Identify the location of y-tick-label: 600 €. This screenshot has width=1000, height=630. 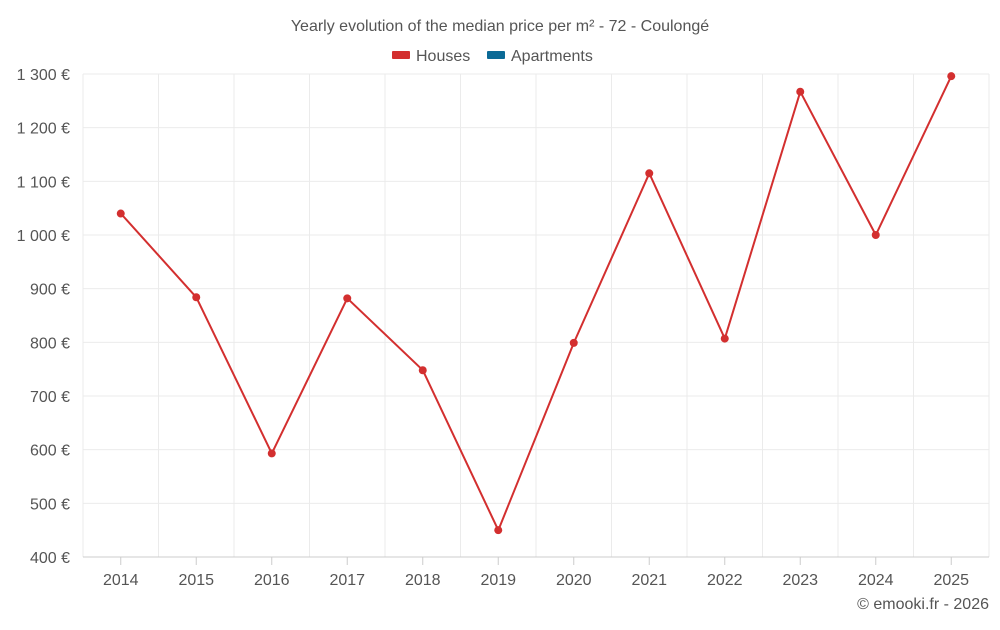
(50, 451).